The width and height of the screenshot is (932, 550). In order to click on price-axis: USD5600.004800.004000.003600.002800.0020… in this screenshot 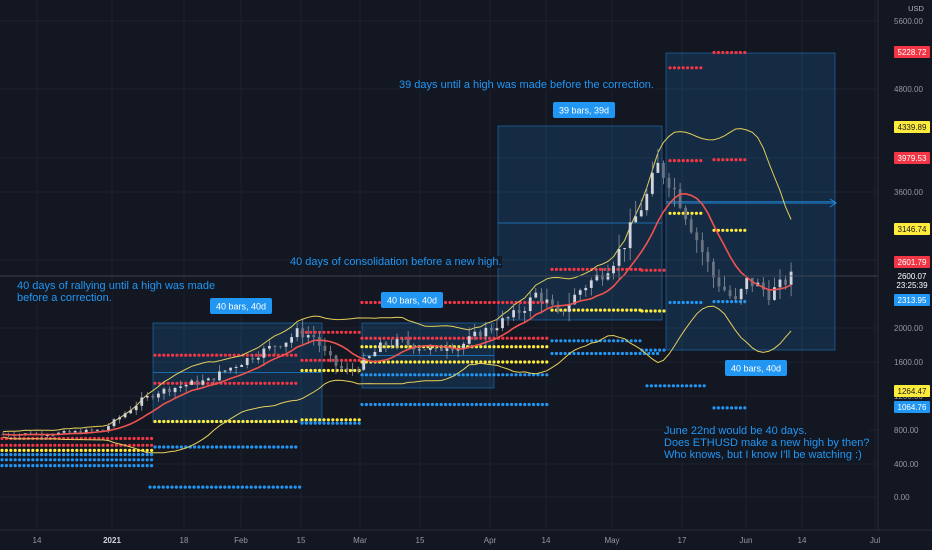, I will do `click(904, 275)`.